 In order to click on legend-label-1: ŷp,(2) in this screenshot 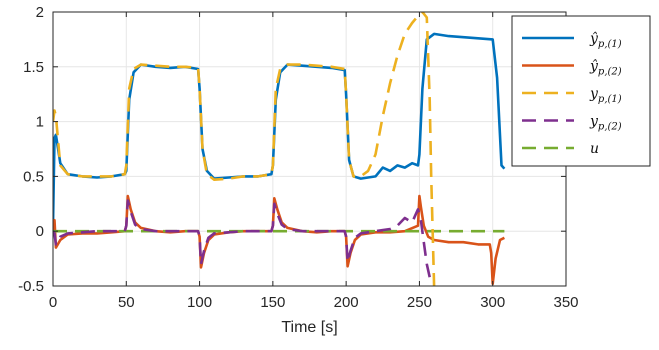, I will do `click(605, 68)`.